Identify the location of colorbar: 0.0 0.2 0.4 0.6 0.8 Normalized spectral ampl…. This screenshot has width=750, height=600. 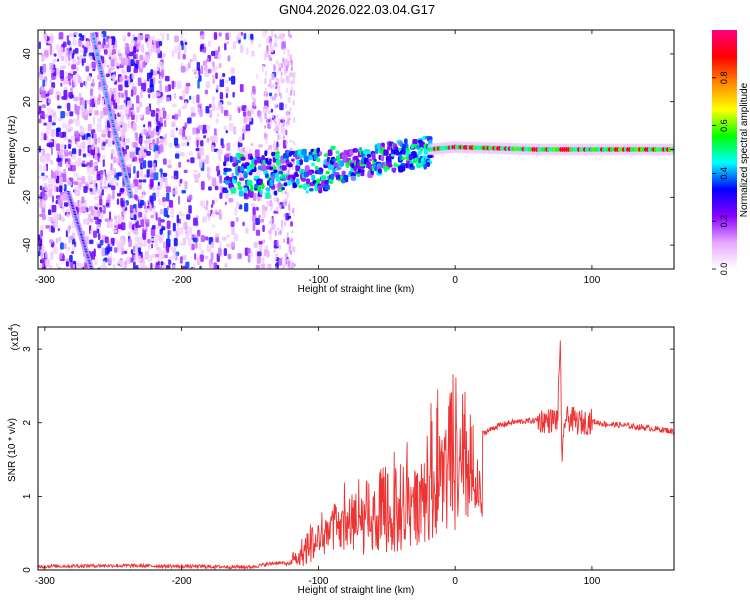
(731, 152).